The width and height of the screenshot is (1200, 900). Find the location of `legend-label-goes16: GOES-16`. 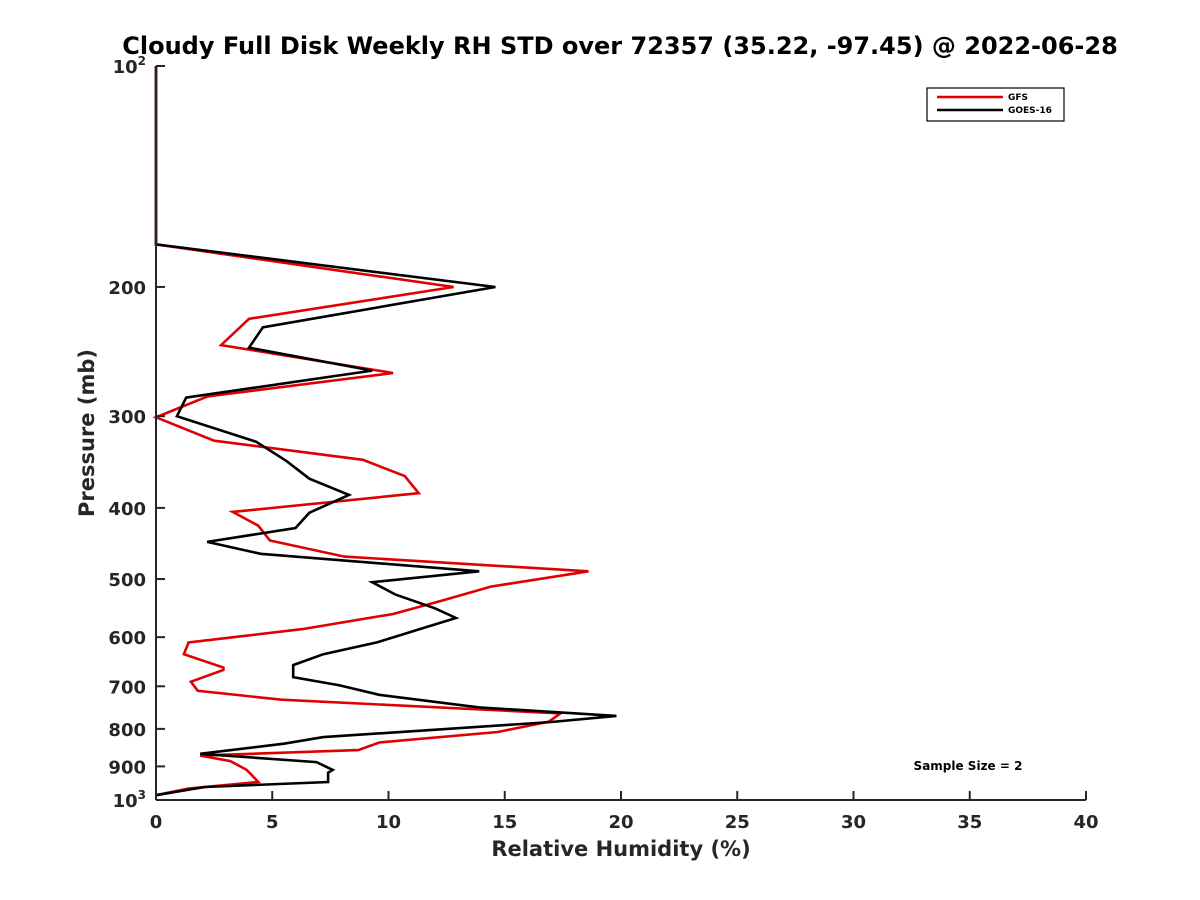

legend-label-goes16: GOES-16 is located at coordinates (1030, 111).